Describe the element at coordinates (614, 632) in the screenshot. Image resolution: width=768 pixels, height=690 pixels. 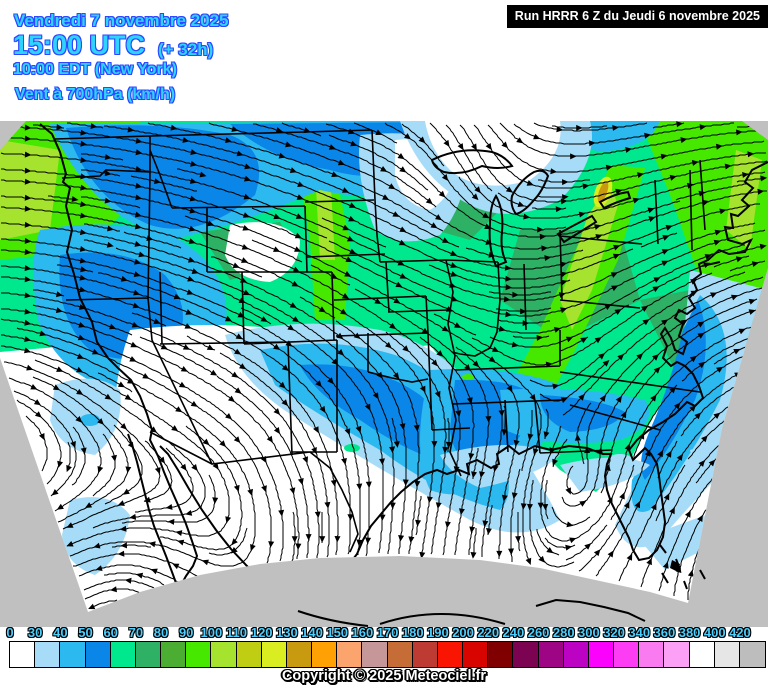
I see `legend-tick: 320` at that location.